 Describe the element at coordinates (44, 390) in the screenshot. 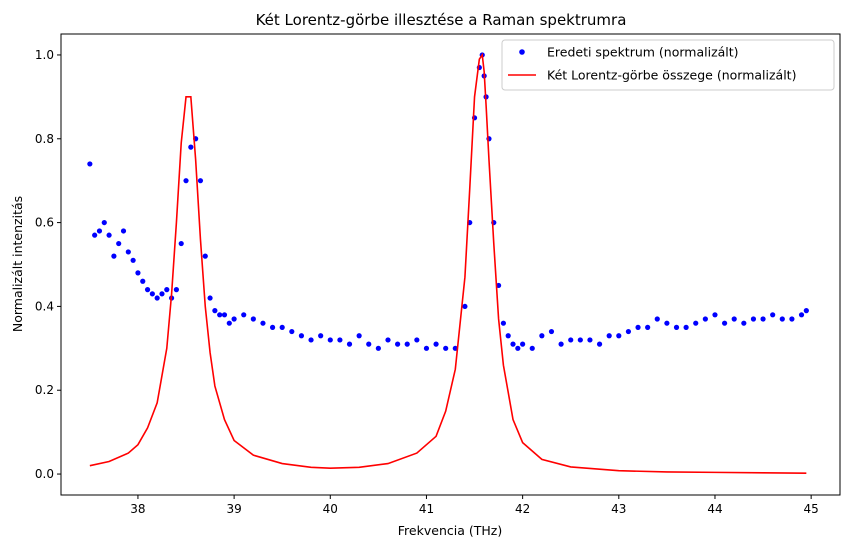

I see `y-tick-label: 0.2` at that location.